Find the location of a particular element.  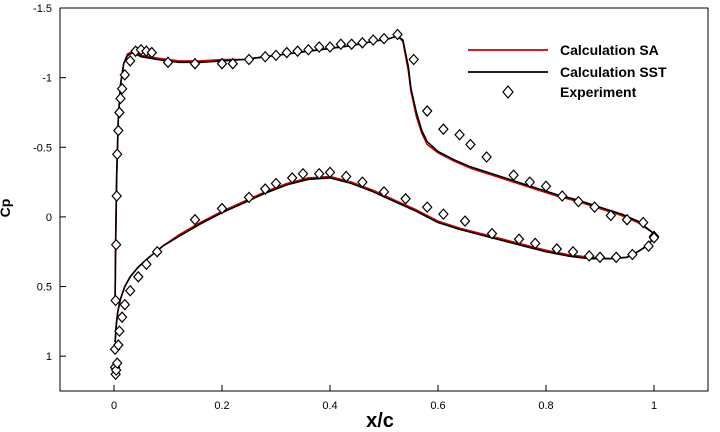

legend-swatch-experiment is located at coordinates (508, 92).